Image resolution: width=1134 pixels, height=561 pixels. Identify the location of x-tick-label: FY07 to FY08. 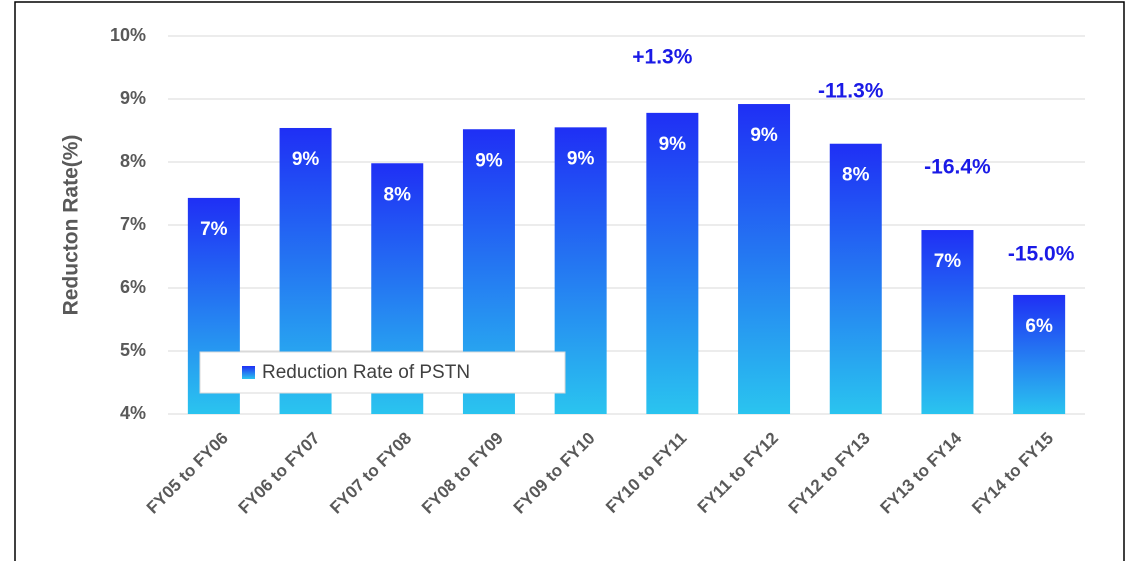
(370, 473).